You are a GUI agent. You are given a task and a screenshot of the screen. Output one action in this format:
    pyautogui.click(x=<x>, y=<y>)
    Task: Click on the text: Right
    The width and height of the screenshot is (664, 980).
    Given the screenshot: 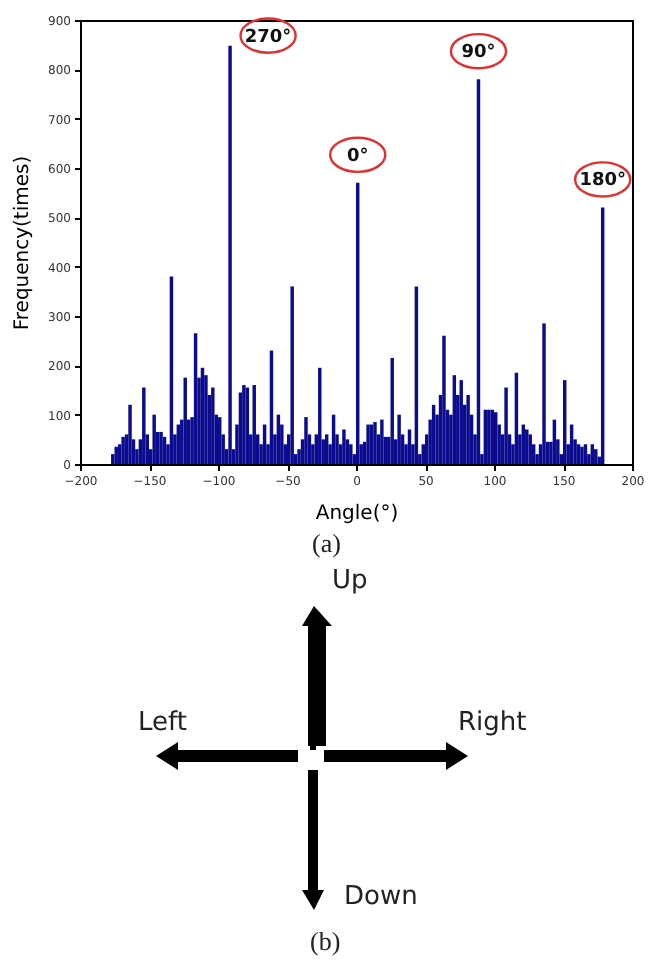 What is the action you would take?
    pyautogui.click(x=492, y=723)
    